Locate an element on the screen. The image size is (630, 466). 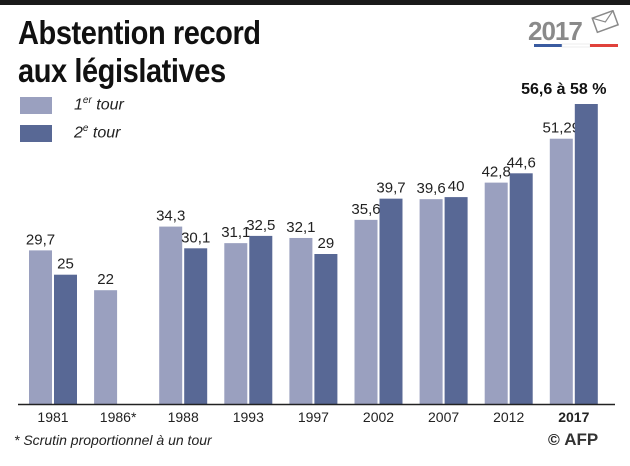
bar-1993-tour2 is located at coordinates (261, 319).